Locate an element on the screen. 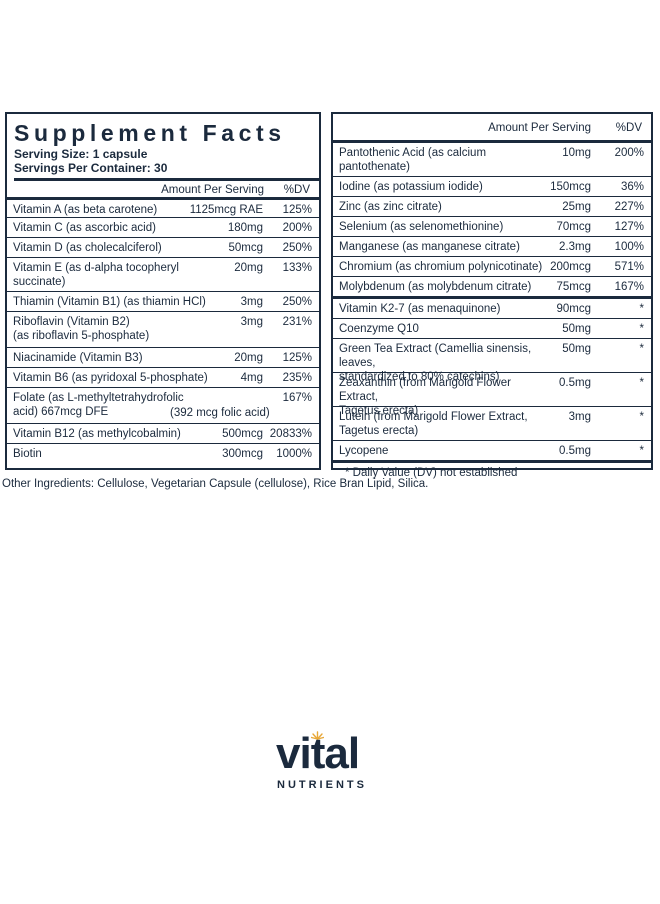 The height and width of the screenshot is (904, 660). nutrient-dv: 231% is located at coordinates (297, 322).